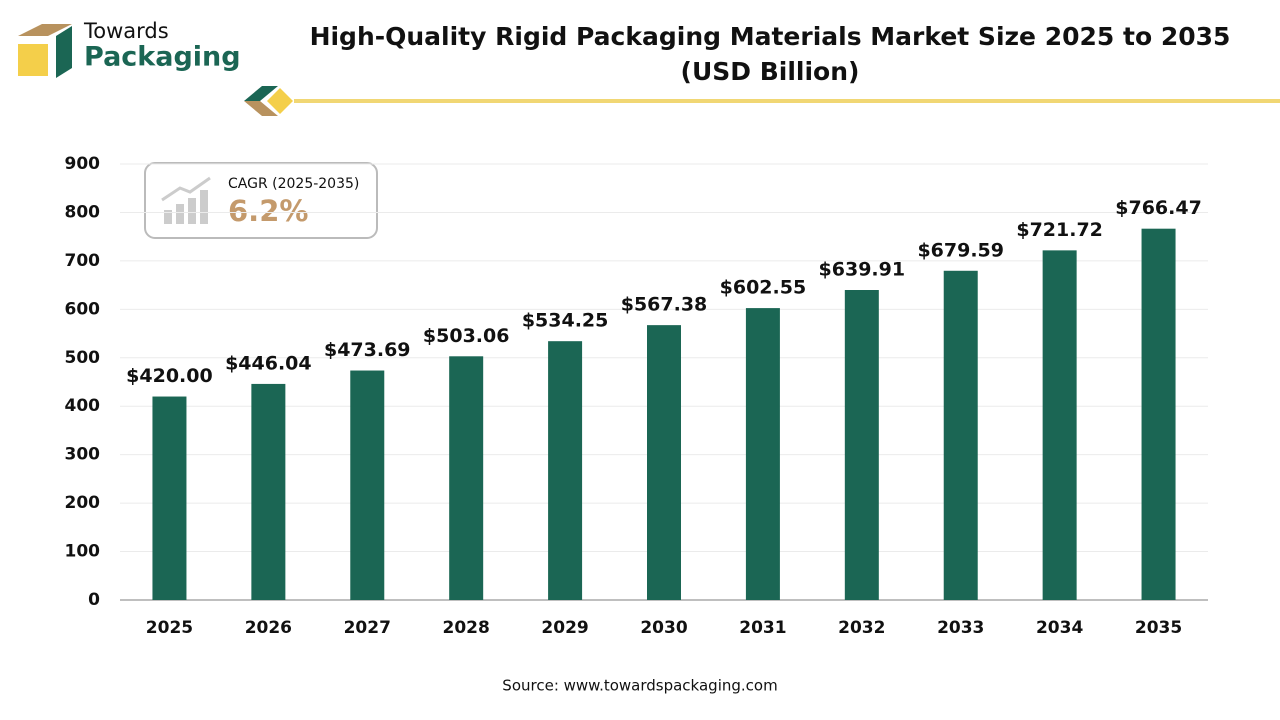 Image resolution: width=1280 pixels, height=720 pixels. Describe the element at coordinates (1059, 230) in the screenshot. I see `value-label: $721.72` at that location.